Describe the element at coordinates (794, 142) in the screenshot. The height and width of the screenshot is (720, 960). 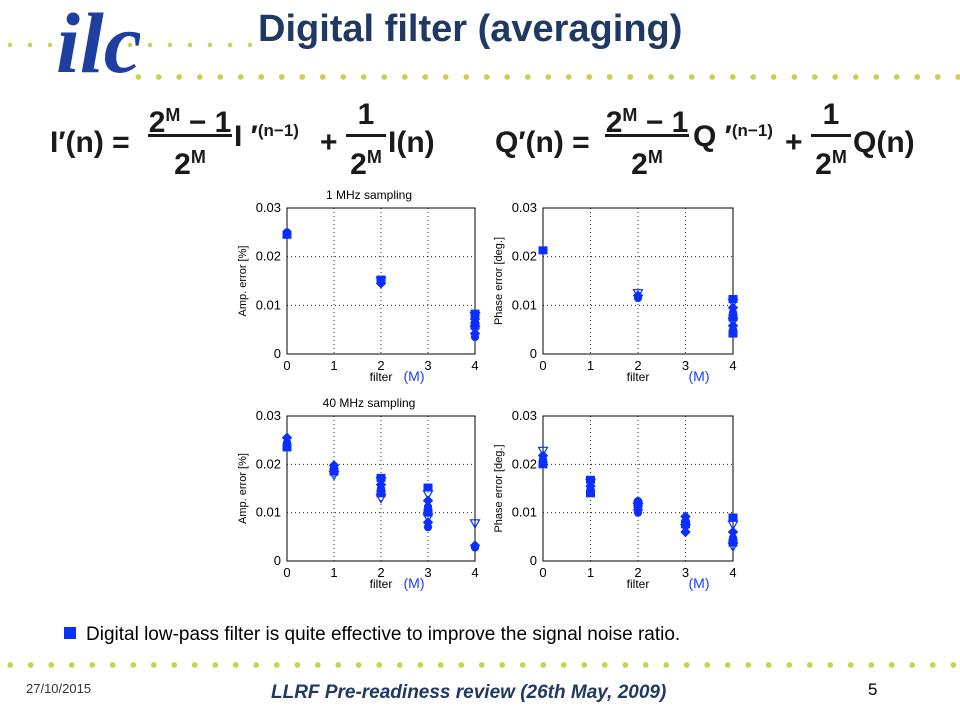
I see `formula-q-plus: +` at that location.